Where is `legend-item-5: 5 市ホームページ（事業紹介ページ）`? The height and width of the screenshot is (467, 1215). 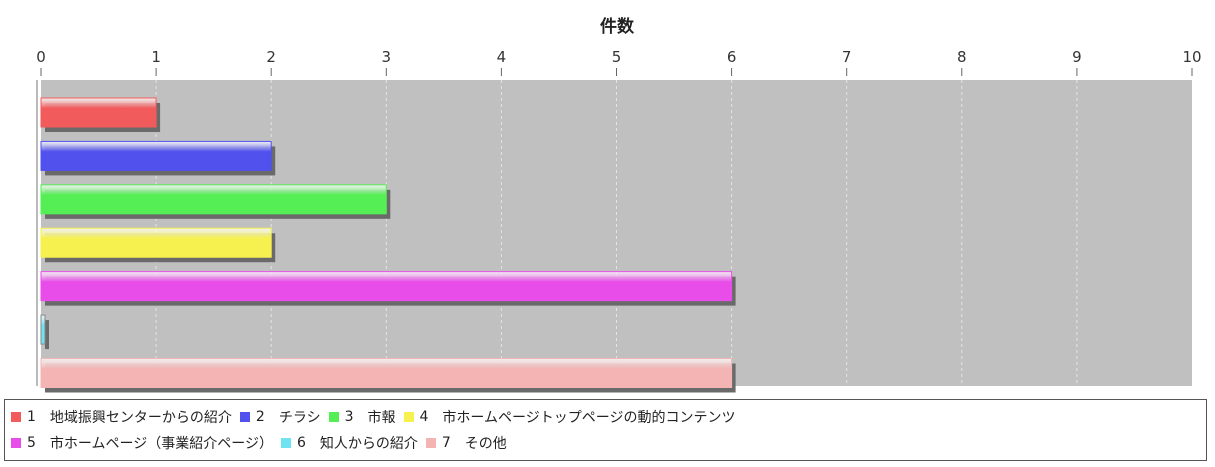
legend-item-5: 5 市ホームページ（事業紹介ページ） is located at coordinates (142, 443).